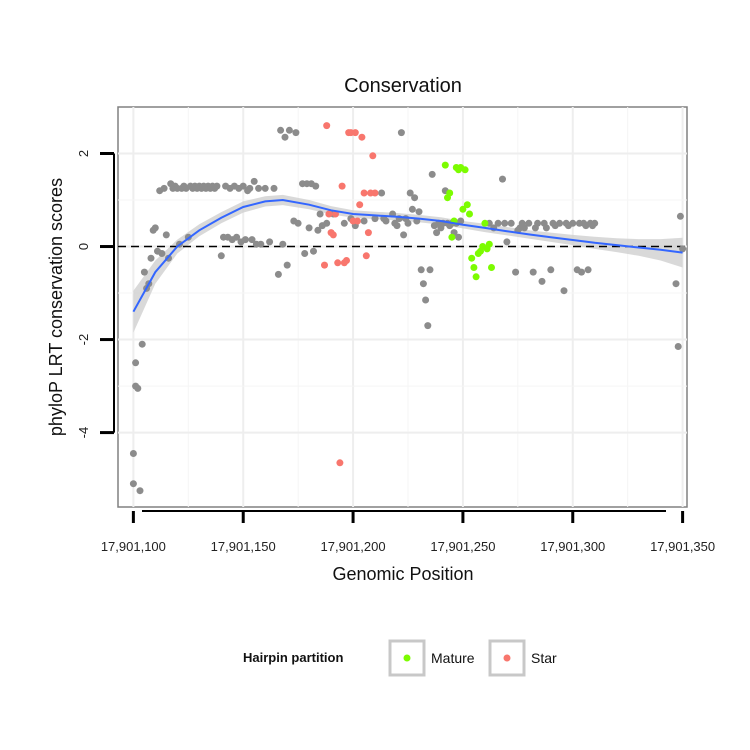 This screenshot has height=750, width=750. What do you see at coordinates (133, 546) in the screenshot?
I see `x-tick-label: 17,901,100` at bounding box center [133, 546].